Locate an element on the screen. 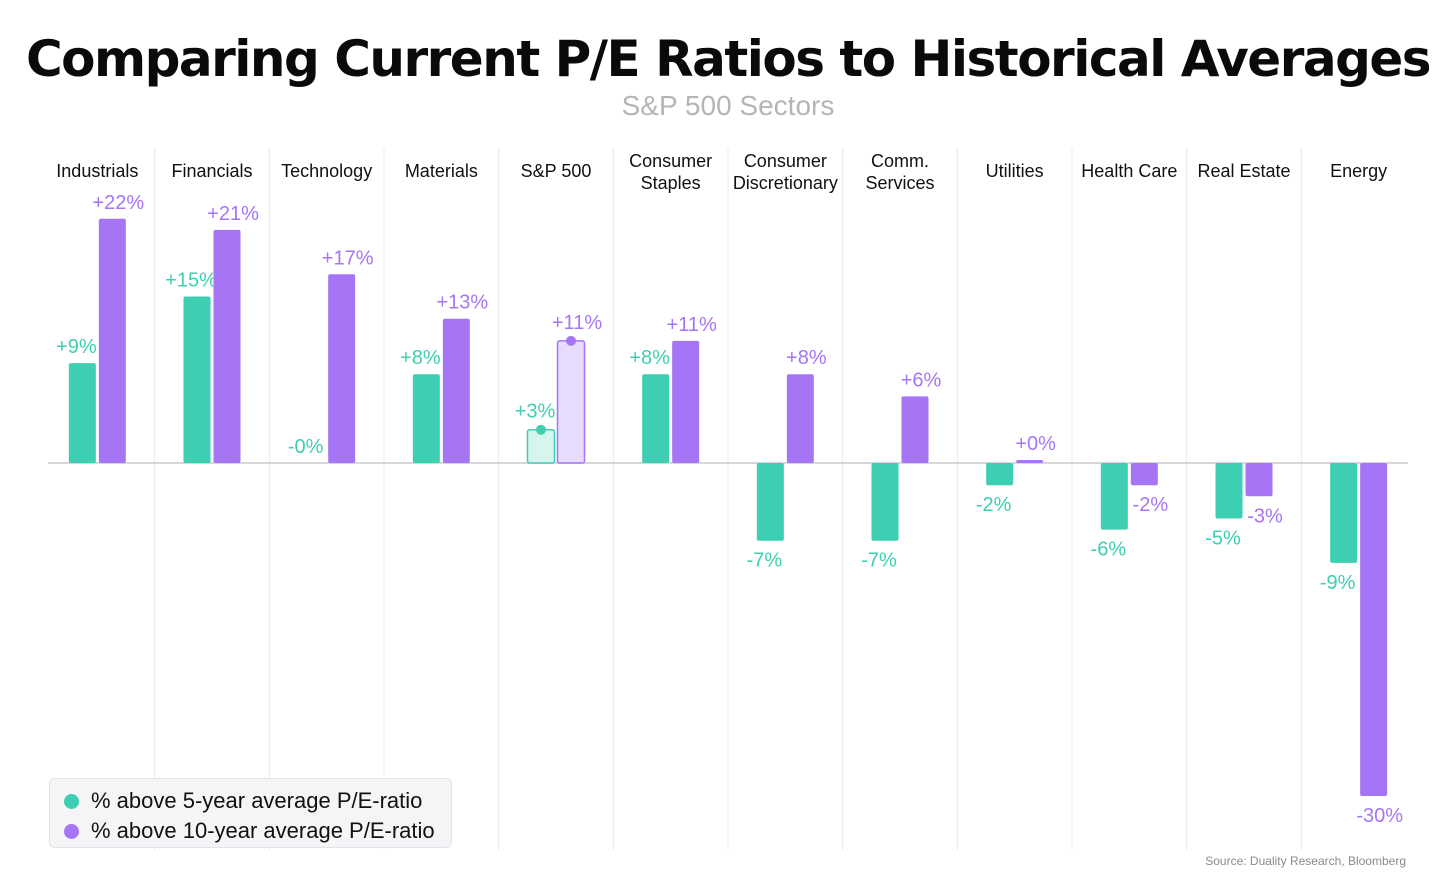  bar-five-year-consumer-discretionary is located at coordinates (770, 502).